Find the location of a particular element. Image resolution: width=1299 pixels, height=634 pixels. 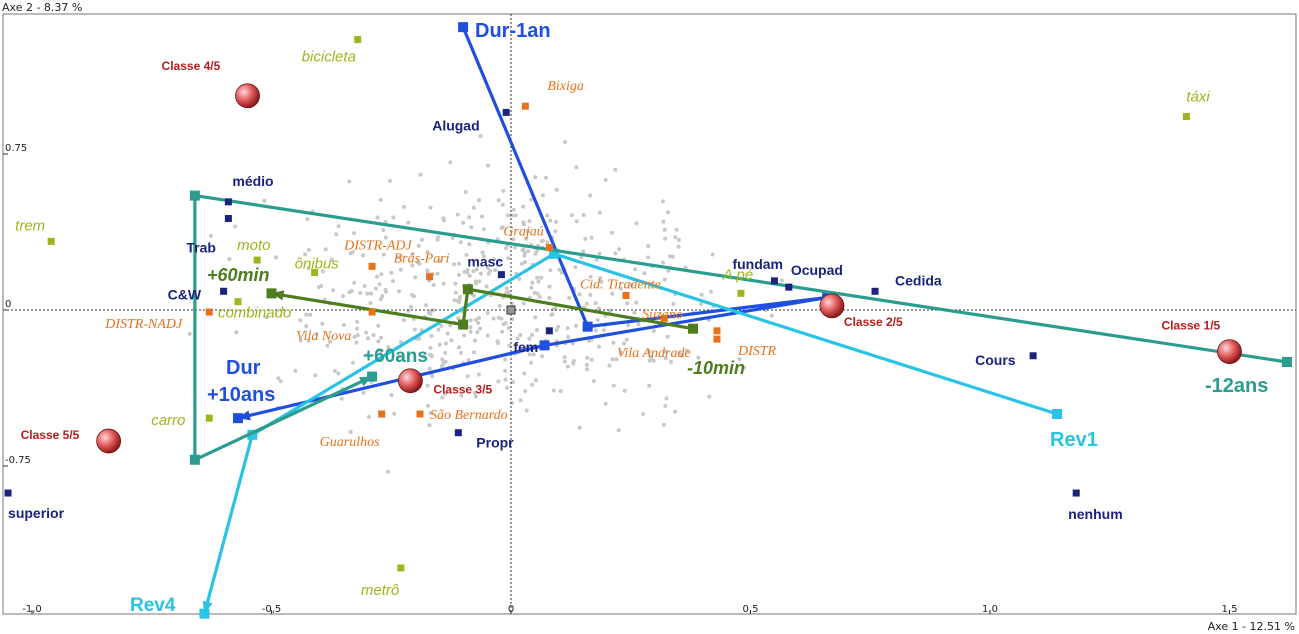

blue-modality-label: fundam is located at coordinates (757, 264).